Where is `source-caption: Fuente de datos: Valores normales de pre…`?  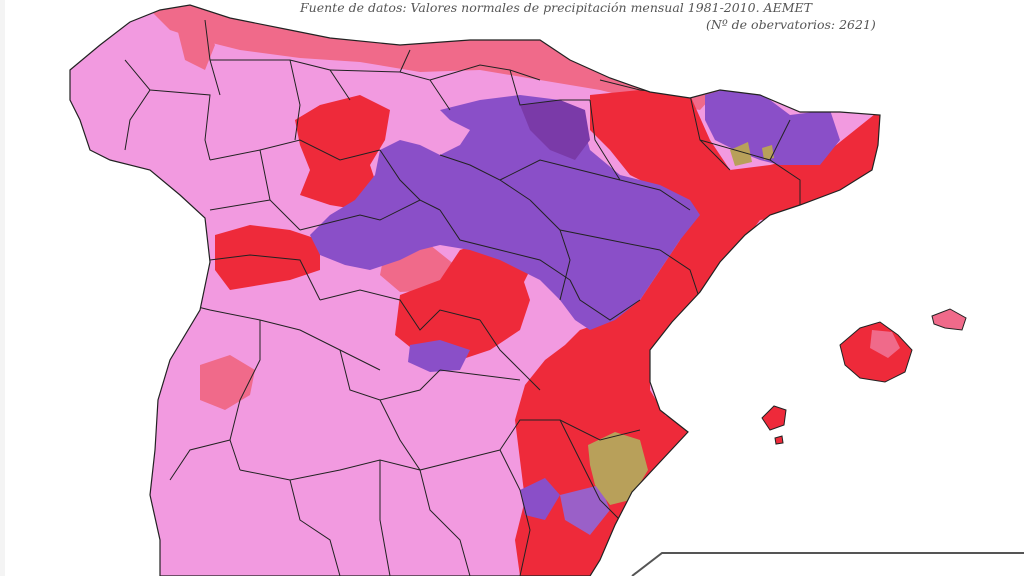 source-caption: Fuente de datos: Valores normales de pre… is located at coordinates (556, 7).